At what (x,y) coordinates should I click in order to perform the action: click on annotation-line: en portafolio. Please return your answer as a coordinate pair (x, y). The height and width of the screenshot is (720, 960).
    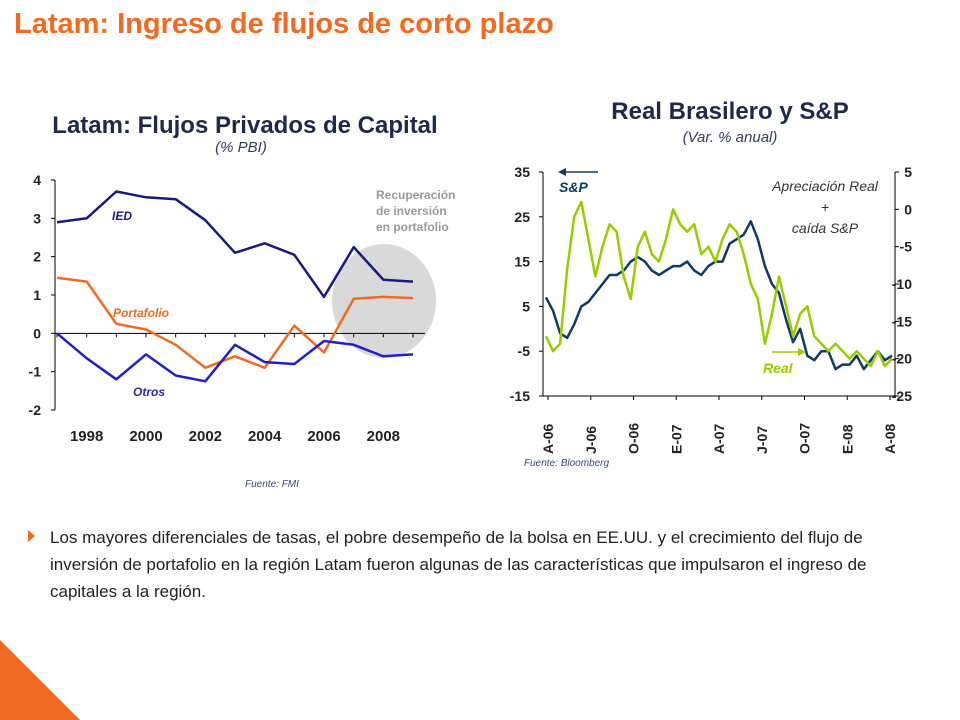
    Looking at the image, I should click on (412, 227).